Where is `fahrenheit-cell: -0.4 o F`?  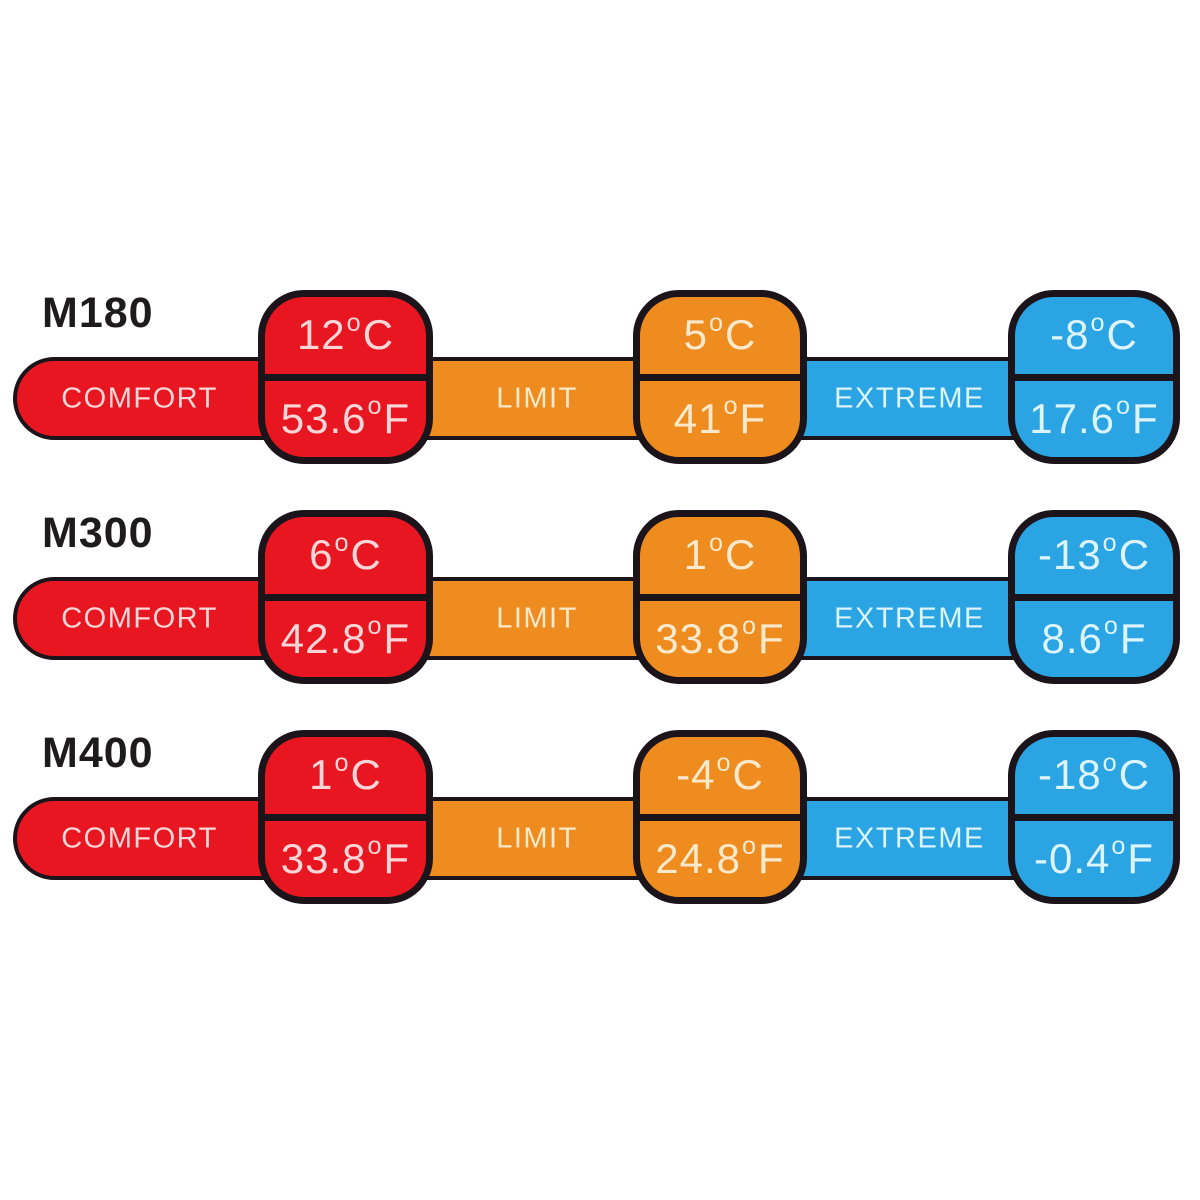 fahrenheit-cell: -0.4 o F is located at coordinates (1094, 859).